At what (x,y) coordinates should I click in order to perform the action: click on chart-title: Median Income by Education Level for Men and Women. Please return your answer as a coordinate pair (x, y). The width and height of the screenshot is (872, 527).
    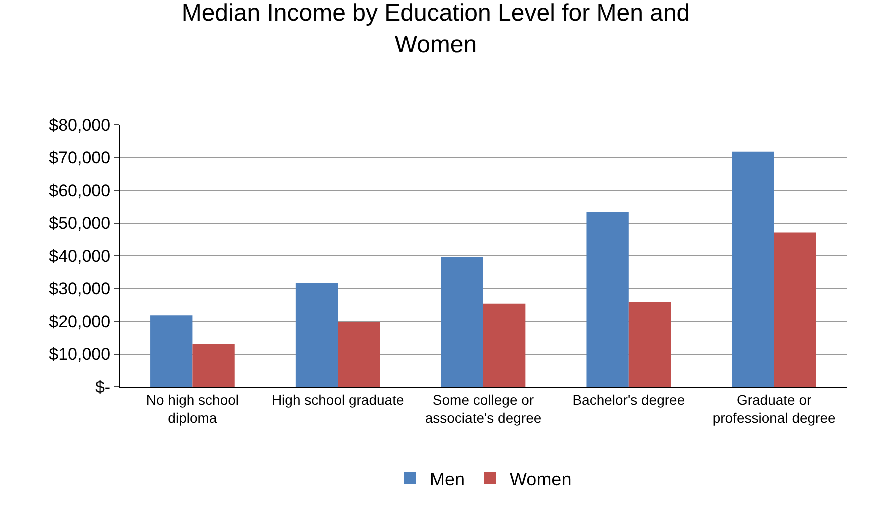
    Looking at the image, I should click on (436, 29).